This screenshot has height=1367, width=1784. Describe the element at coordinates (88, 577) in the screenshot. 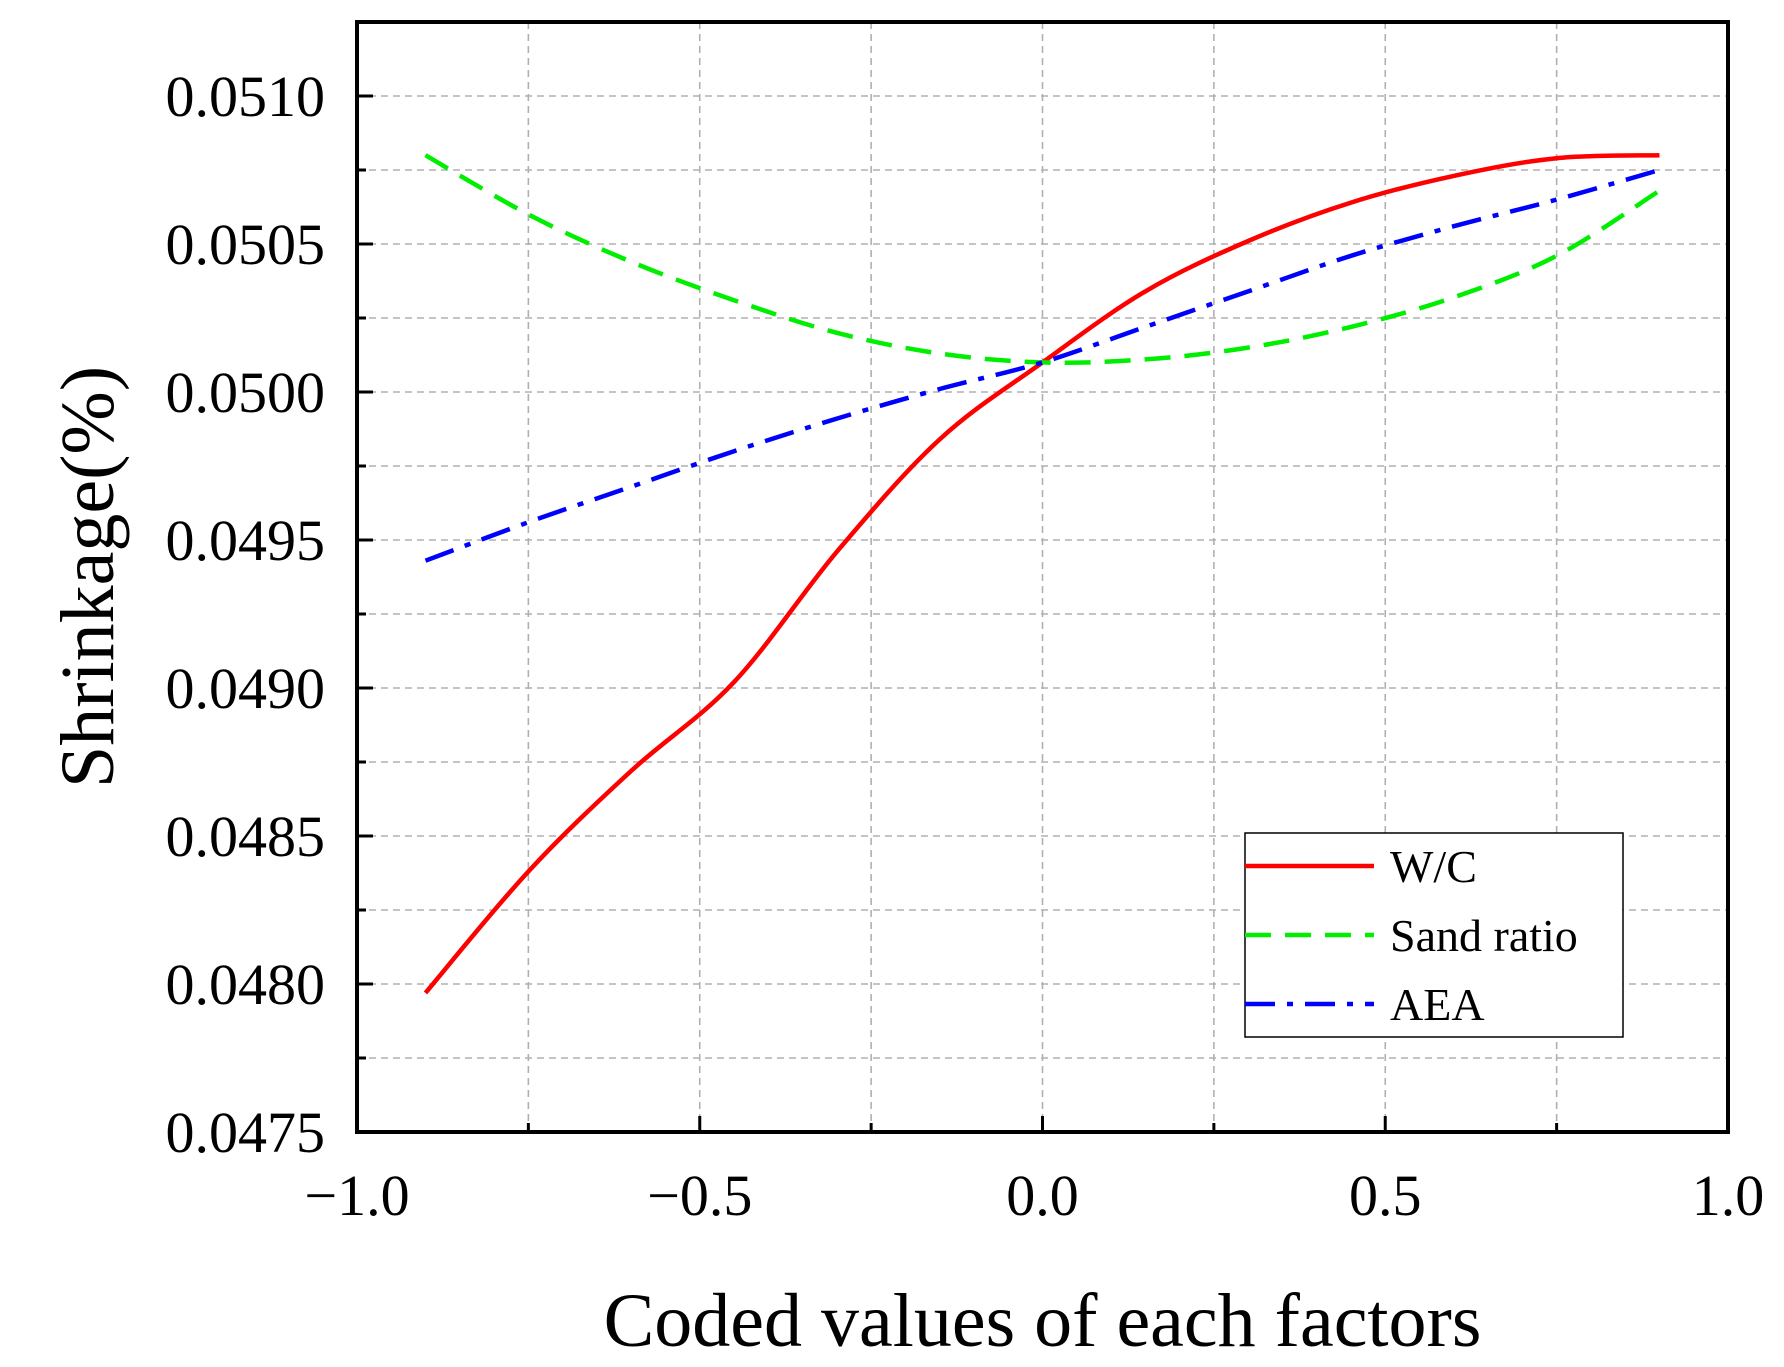

I see `y-axis-title: Shrinkage(%)` at that location.